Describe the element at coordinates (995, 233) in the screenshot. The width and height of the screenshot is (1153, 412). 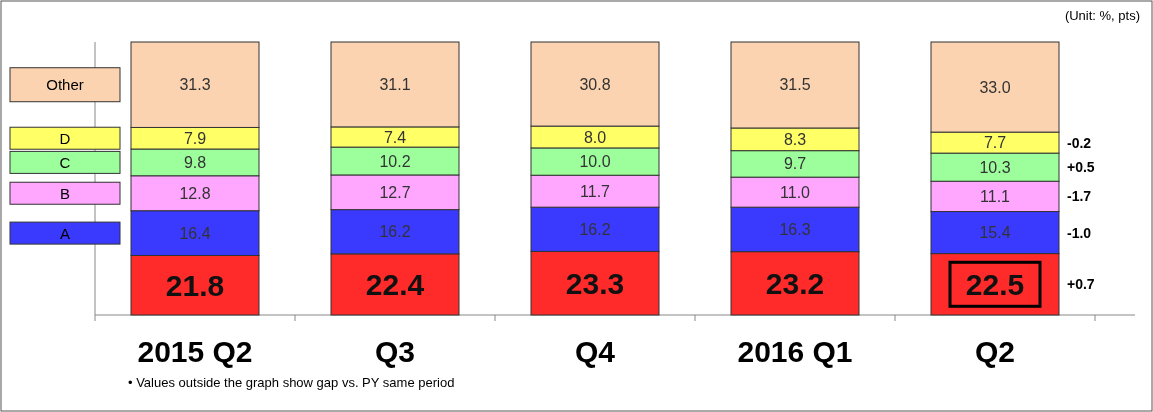
I see `data-label: 15.4` at that location.